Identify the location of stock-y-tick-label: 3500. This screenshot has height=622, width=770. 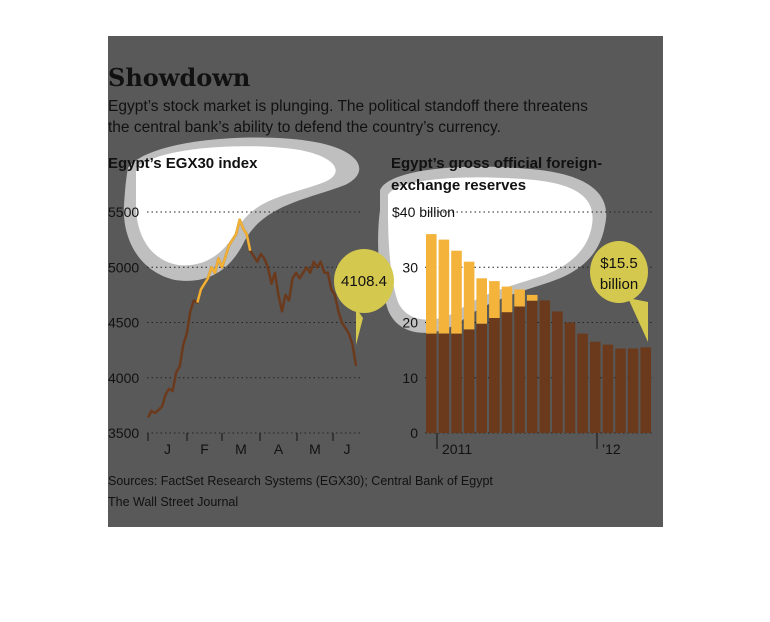
(123, 433).